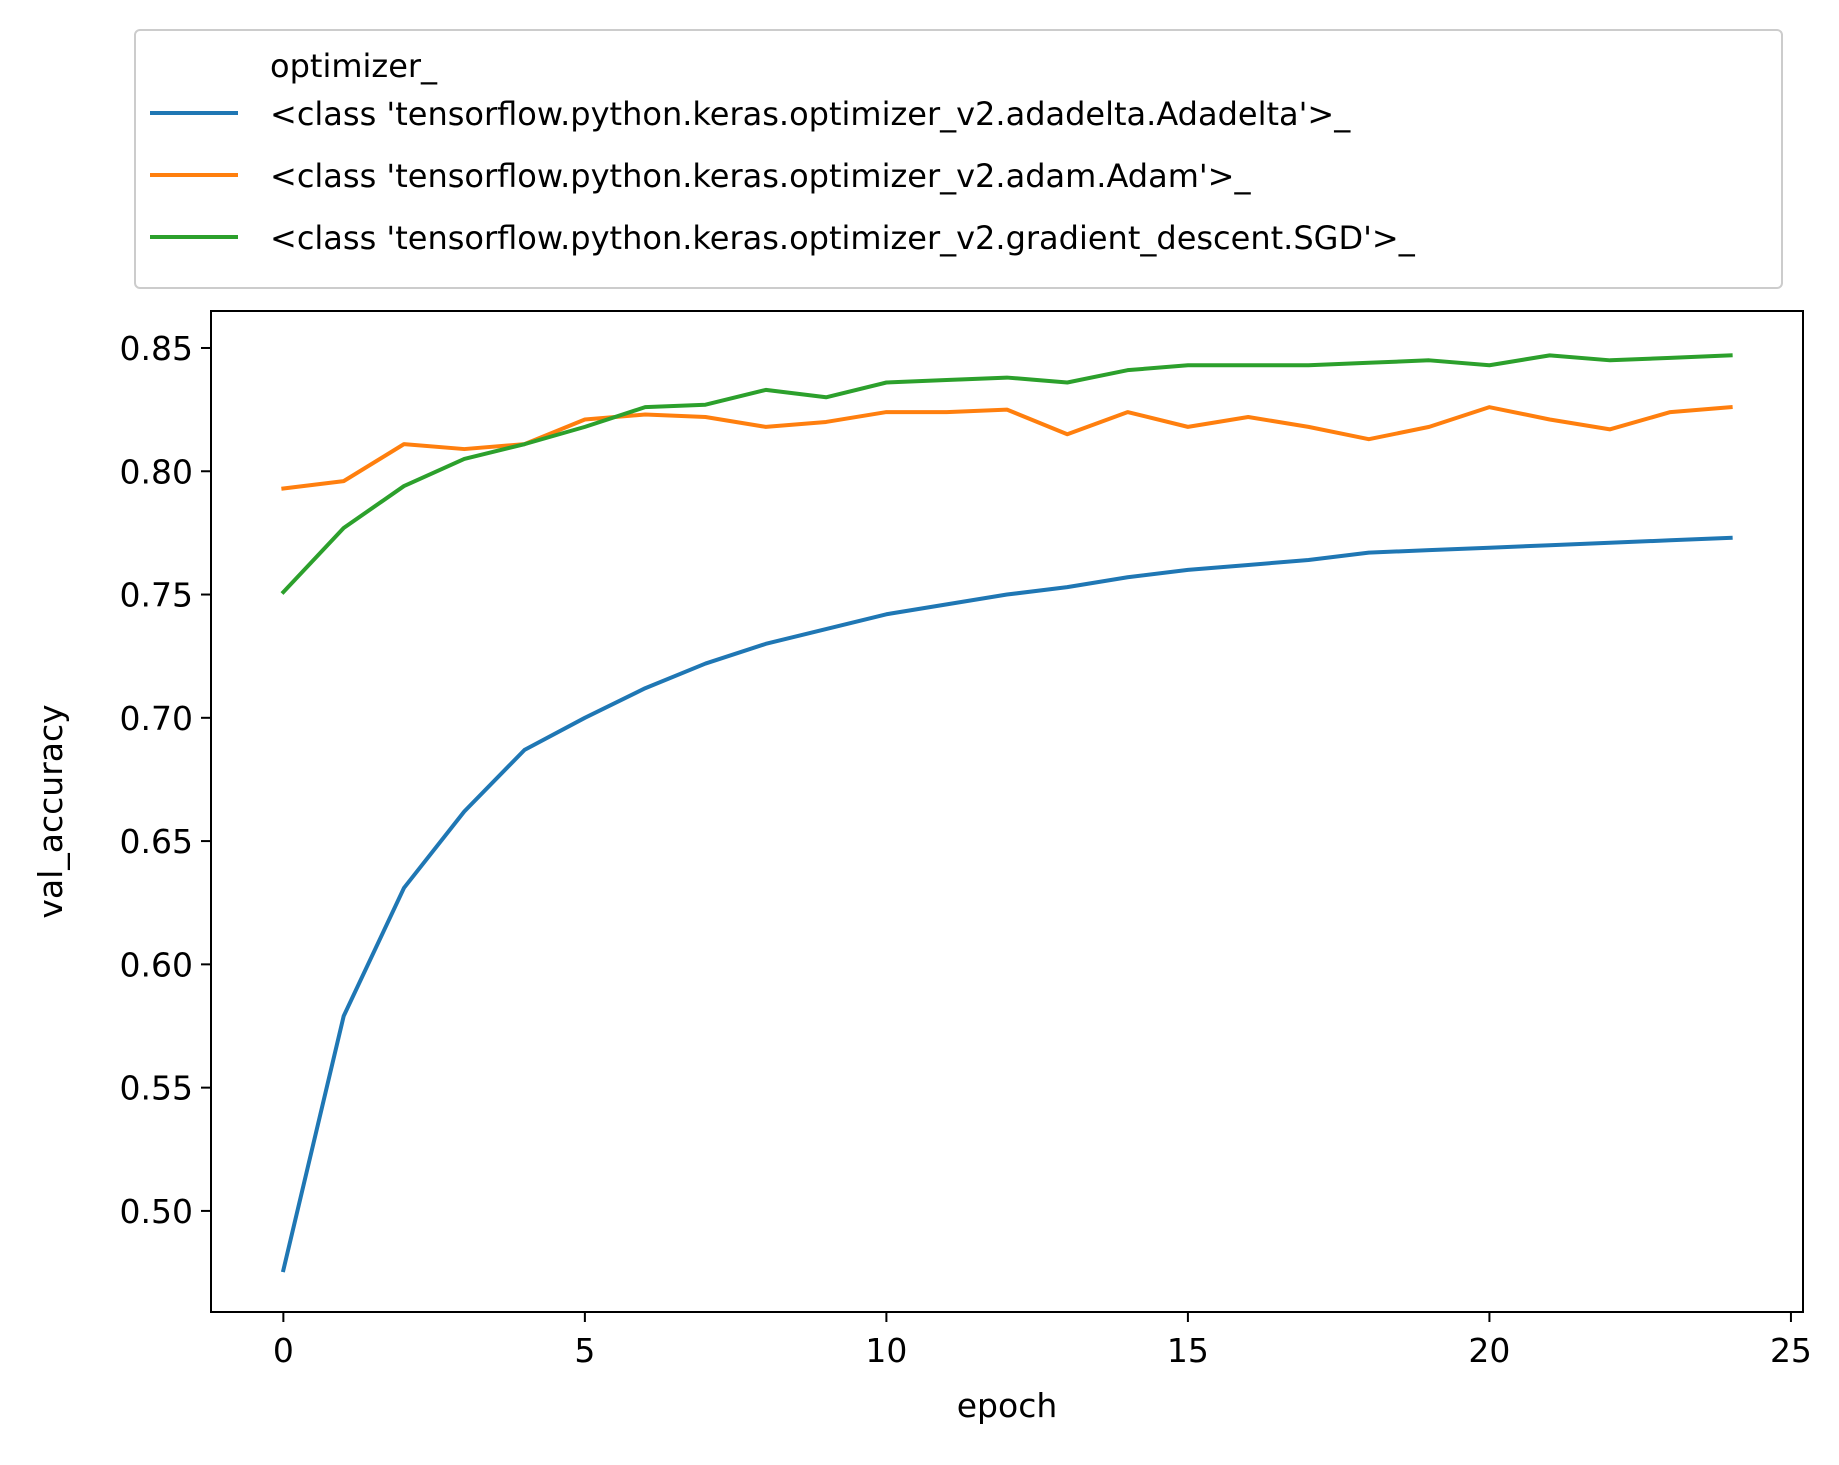 Image resolution: width=1839 pixels, height=1465 pixels. What do you see at coordinates (50, 811) in the screenshot?
I see `y-axis-title: val_accuracy` at bounding box center [50, 811].